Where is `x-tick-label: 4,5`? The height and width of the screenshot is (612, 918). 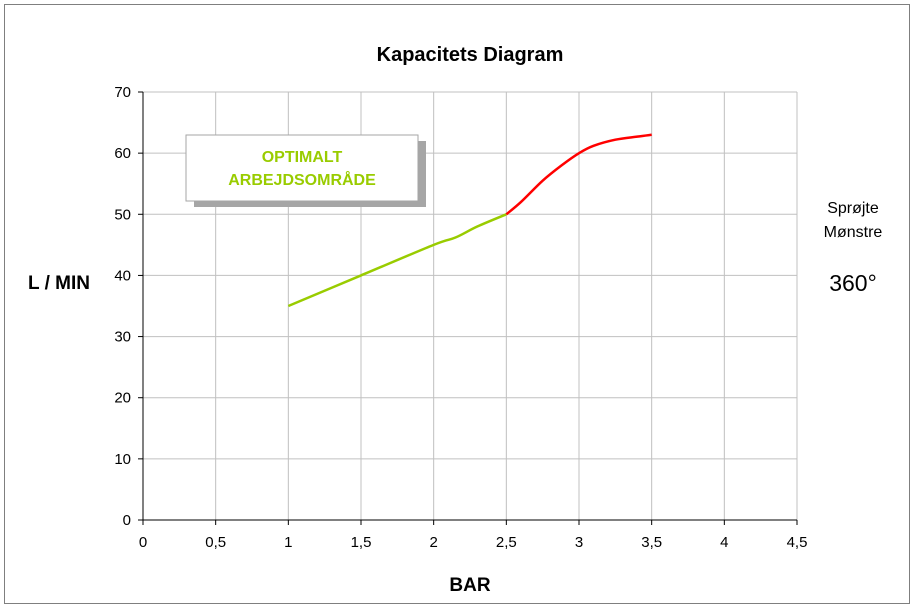
x-tick-label: 4,5 is located at coordinates (797, 542).